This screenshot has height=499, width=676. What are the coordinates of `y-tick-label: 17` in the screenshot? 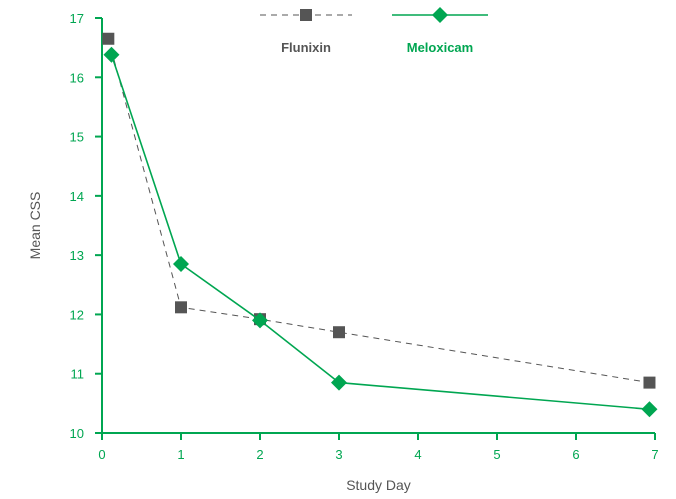 It's located at (77, 18).